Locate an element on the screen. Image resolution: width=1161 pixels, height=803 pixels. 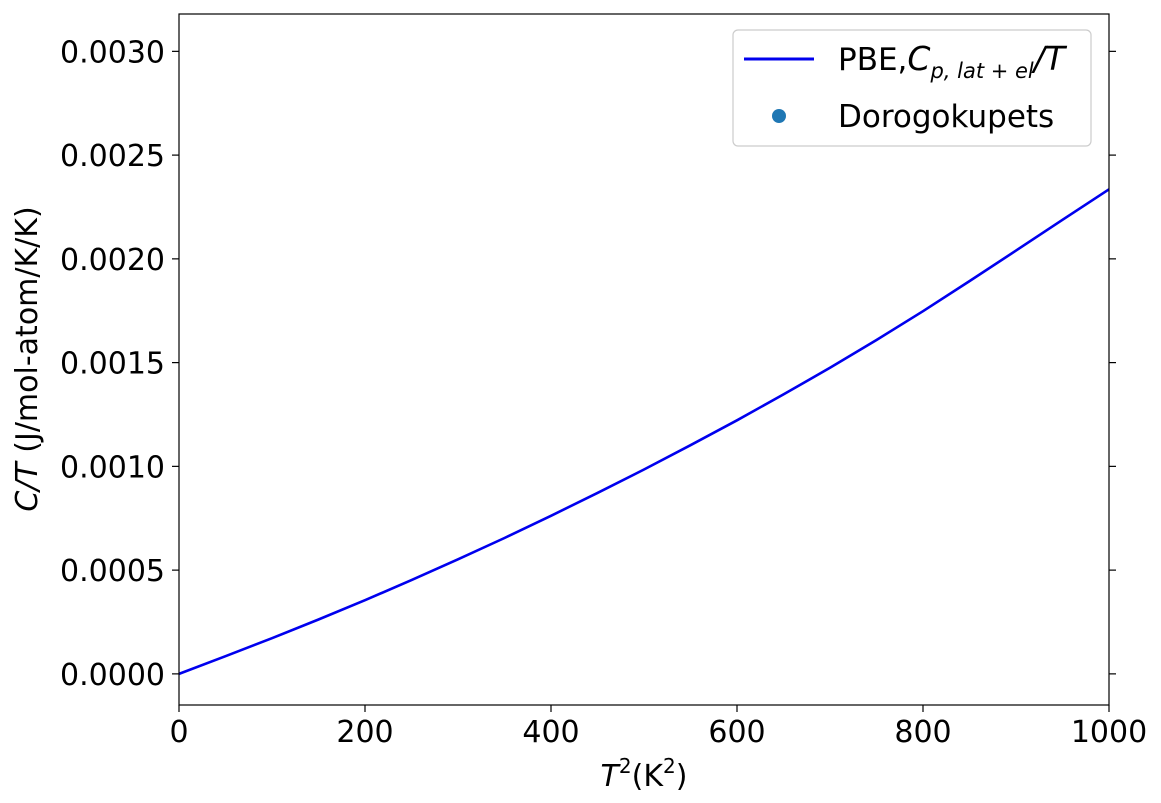
x-axis-label-sup1: 2 is located at coordinates (625, 766).